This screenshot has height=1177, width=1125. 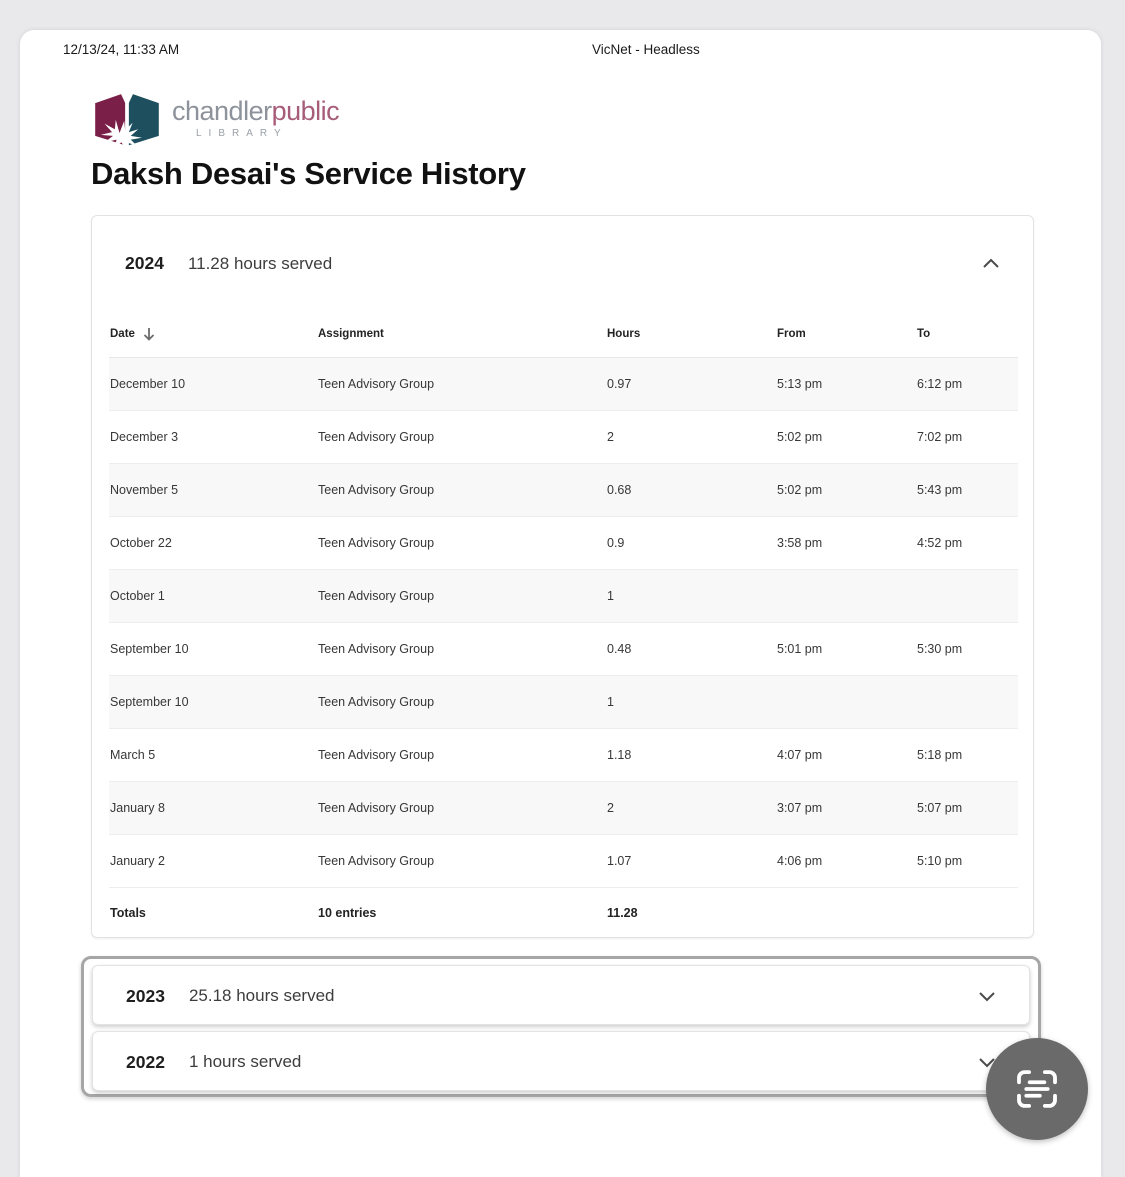 What do you see at coordinates (308, 173) in the screenshot?
I see `page-title: Daksh Desai's Service History` at bounding box center [308, 173].